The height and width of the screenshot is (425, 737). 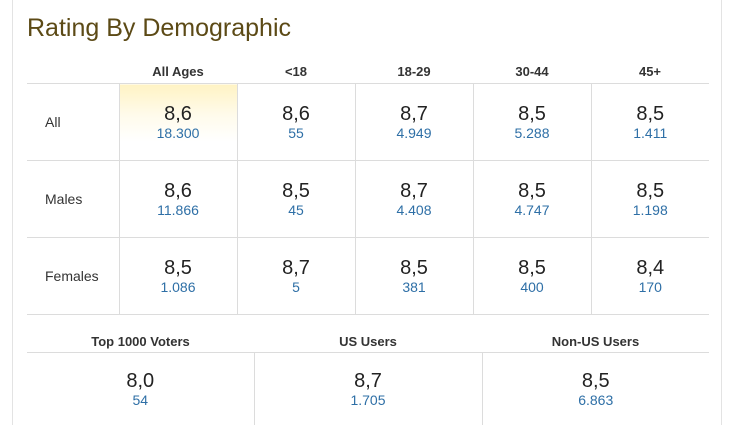 I want to click on rating-cell-males-30-44: 8,5 4.747, so click(x=531, y=199).